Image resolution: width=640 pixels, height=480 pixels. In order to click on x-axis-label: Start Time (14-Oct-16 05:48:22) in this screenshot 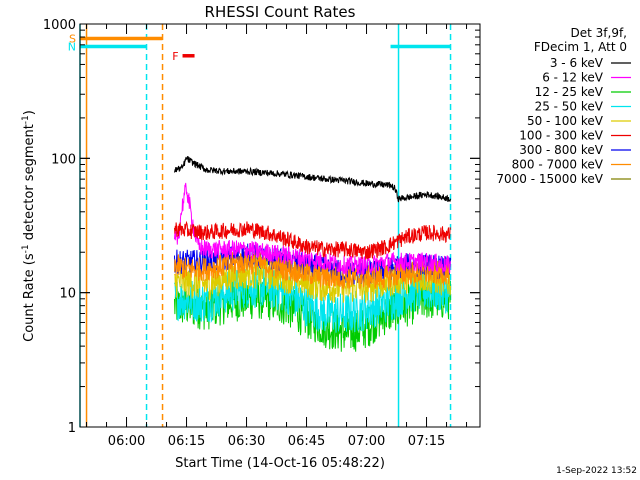, I will do `click(280, 463)`.